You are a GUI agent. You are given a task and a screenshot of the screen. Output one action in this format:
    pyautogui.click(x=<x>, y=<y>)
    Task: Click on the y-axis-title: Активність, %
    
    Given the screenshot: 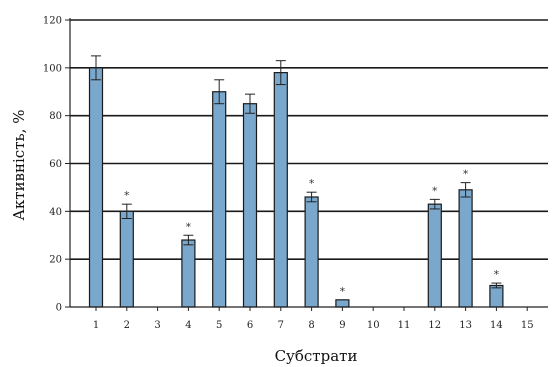 What is the action you would take?
    pyautogui.click(x=19, y=165)
    